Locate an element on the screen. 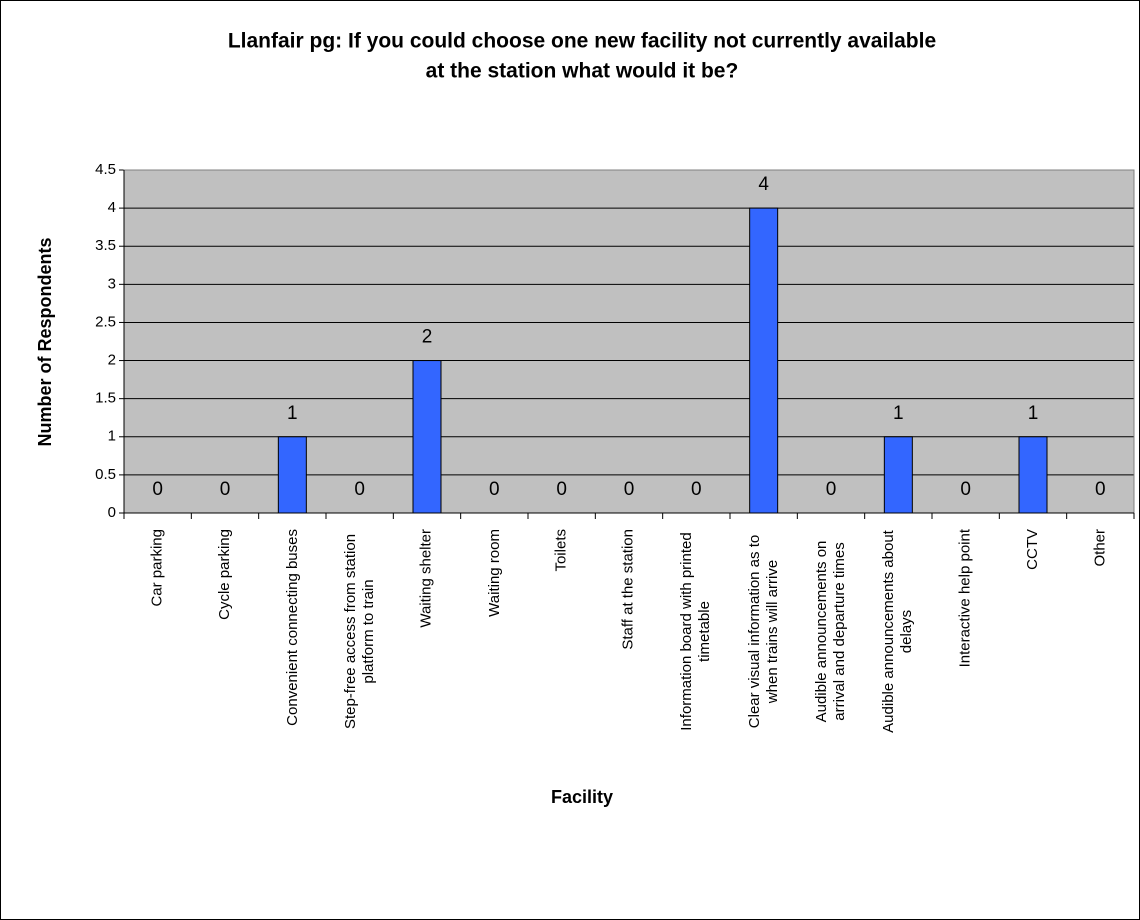  y-tick-label: 2 is located at coordinates (112, 360).